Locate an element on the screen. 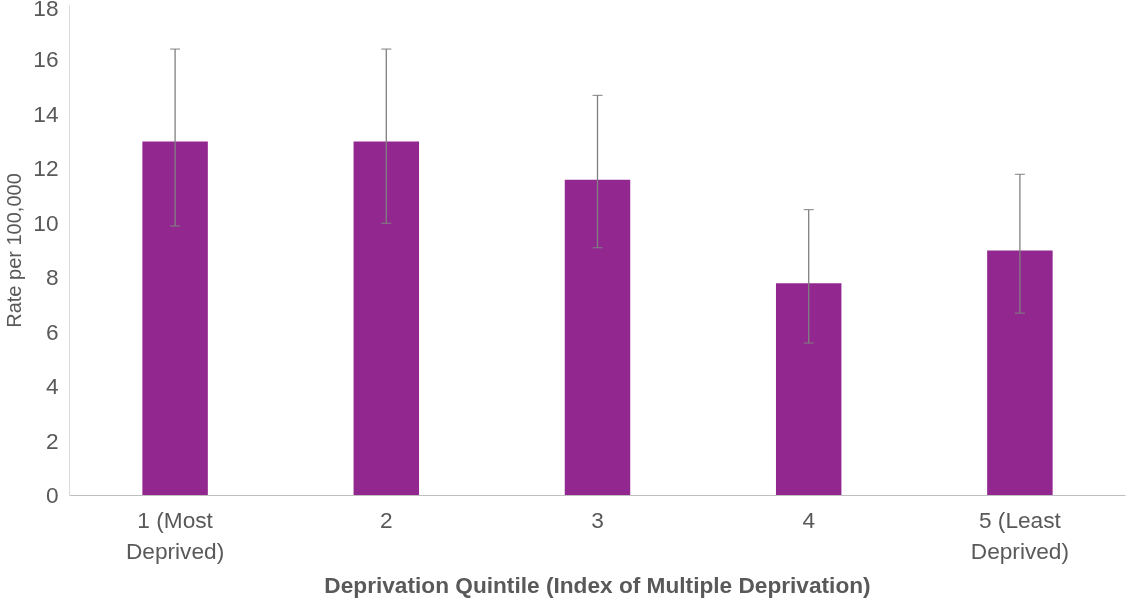  x-tick-label: 5 (Least Deprived) is located at coordinates (1020, 535).